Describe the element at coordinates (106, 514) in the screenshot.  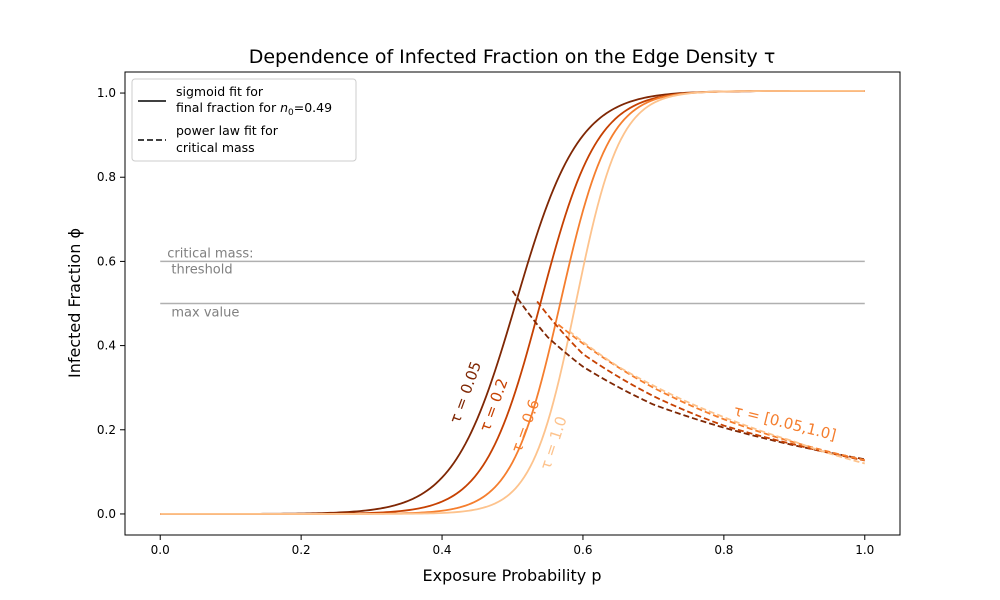
I see `y-tick-label-0: 0.0` at that location.